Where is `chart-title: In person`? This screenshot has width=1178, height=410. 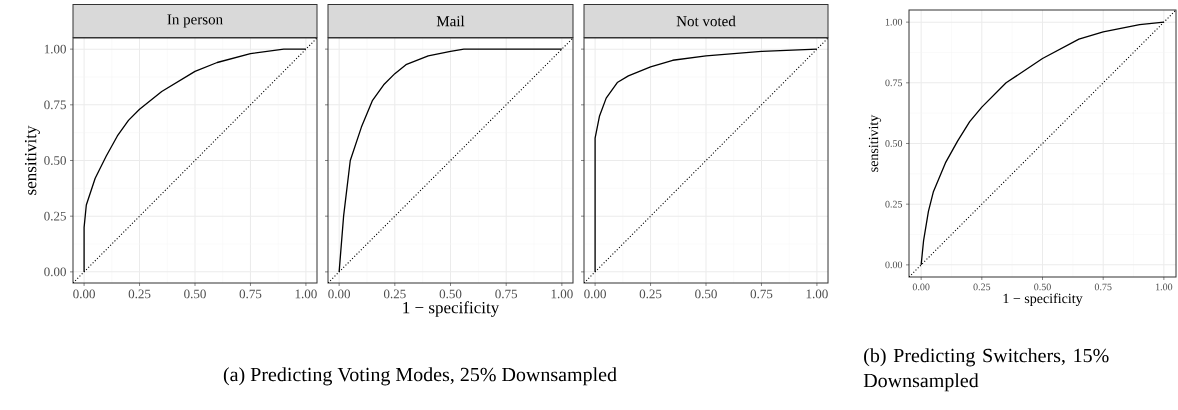
chart-title: In person is located at coordinates (195, 21).